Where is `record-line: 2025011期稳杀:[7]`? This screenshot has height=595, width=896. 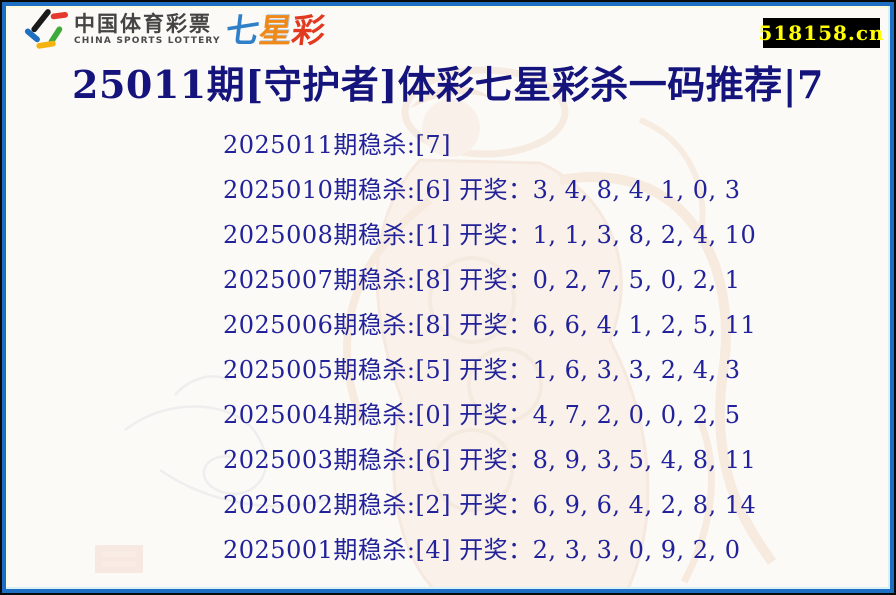 record-line: 2025011期稳杀:[7] is located at coordinates (337, 145).